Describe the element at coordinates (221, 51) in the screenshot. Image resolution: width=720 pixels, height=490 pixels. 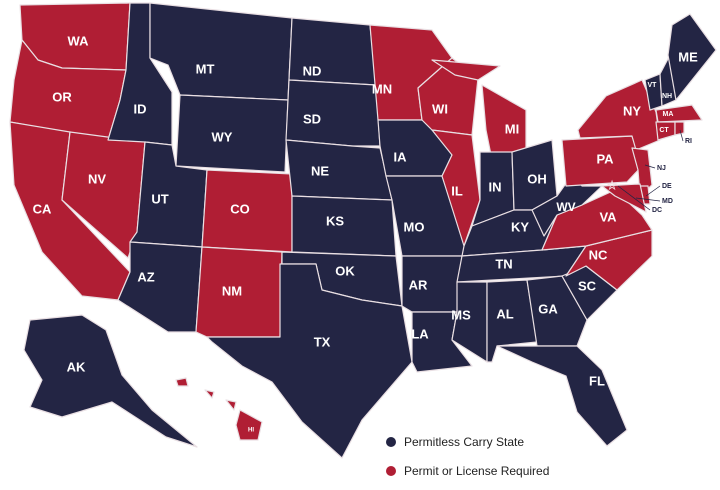
I see `state-mt` at that location.